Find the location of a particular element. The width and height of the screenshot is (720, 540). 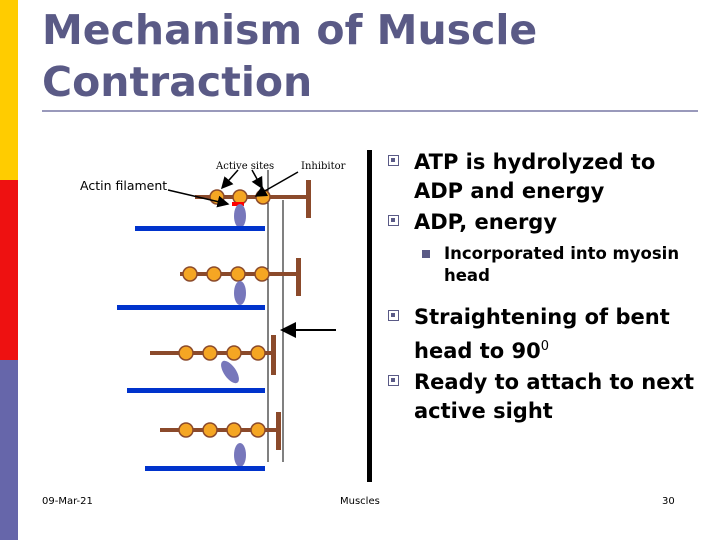

accent-bar-yellow is located at coordinates (9, 90).